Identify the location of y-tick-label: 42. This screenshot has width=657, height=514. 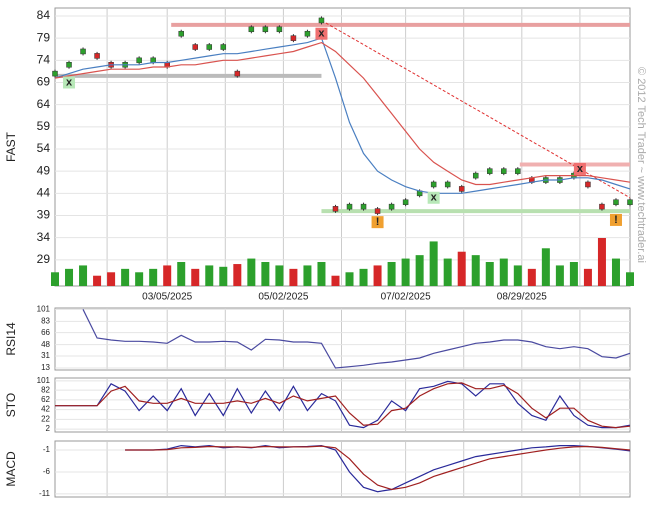
(45, 409).